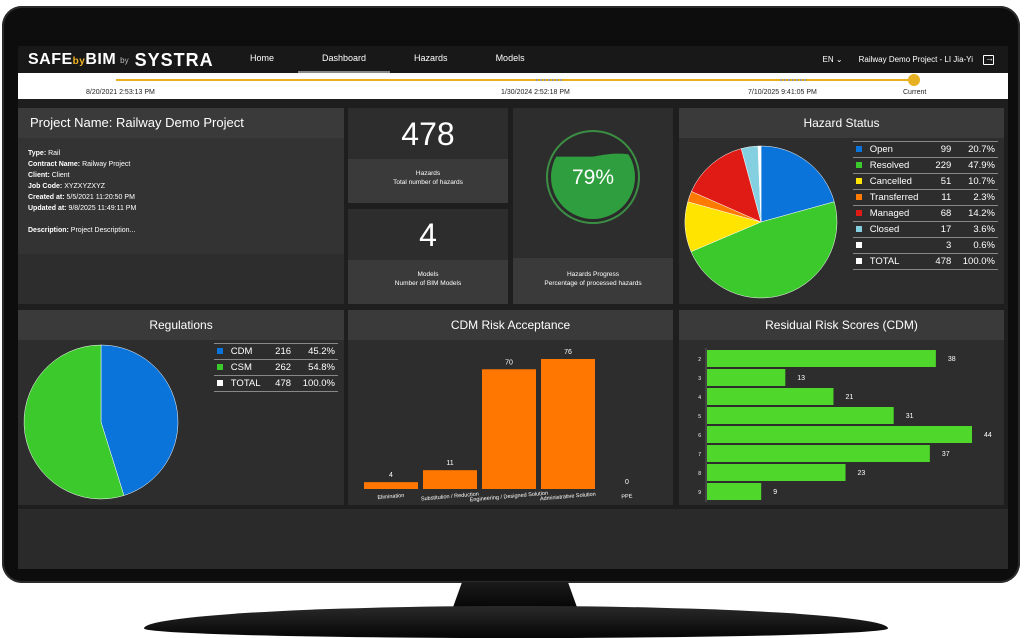  What do you see at coordinates (898, 197) in the screenshot?
I see `legend-label: Transferred` at bounding box center [898, 197].